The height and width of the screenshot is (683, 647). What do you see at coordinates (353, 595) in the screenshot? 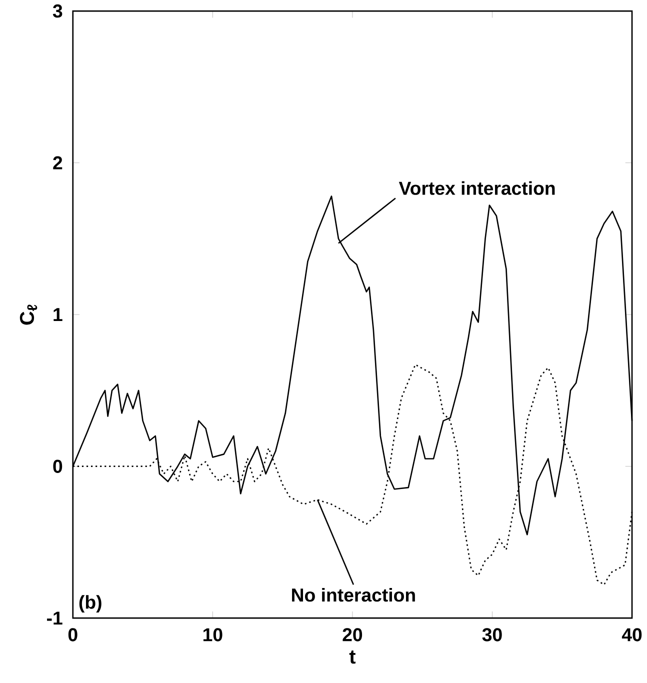
I see `annotation: No interaction` at bounding box center [353, 595].